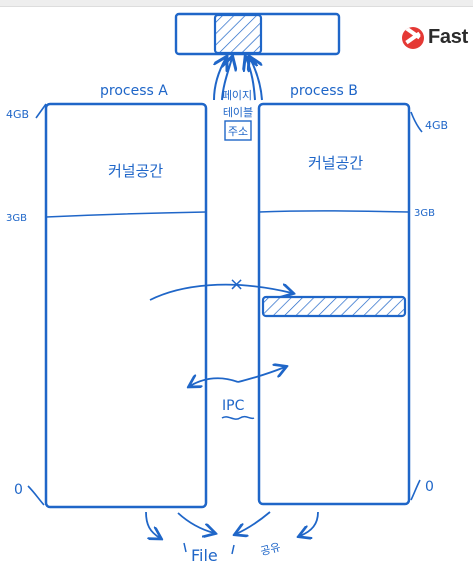  I want to click on ipc-underline, so click(238, 417).